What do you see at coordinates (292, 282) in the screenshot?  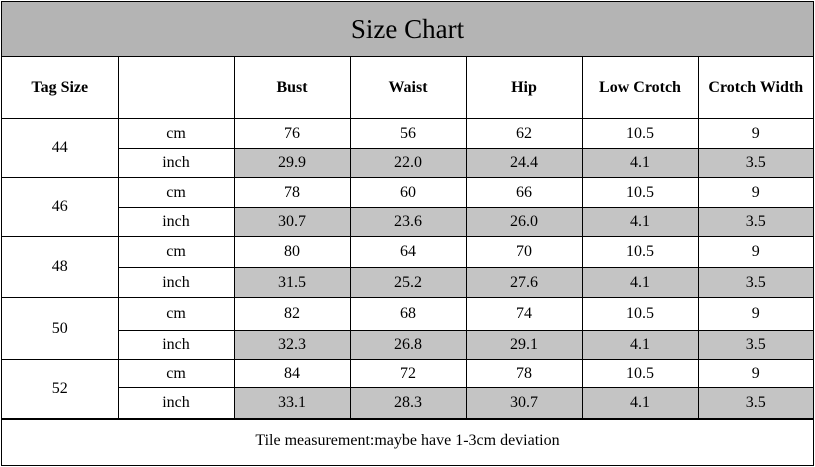 I see `value-cell-inch: 31.5` at bounding box center [292, 282].